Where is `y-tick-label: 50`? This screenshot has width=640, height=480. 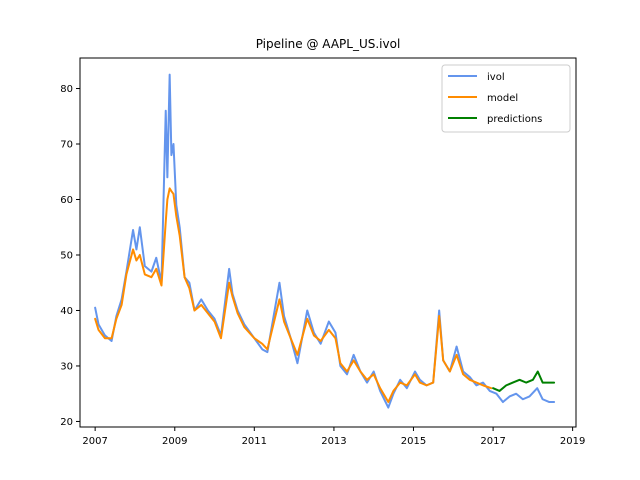
y-tick-label: 50 is located at coordinates (66, 255).